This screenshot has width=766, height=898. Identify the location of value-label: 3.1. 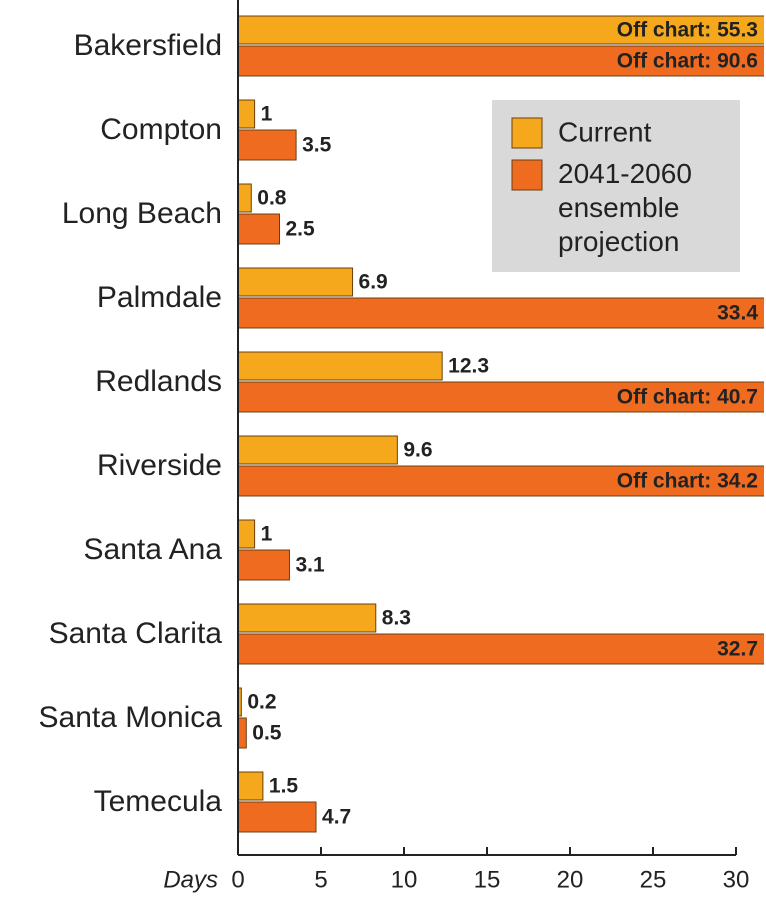
(310, 565).